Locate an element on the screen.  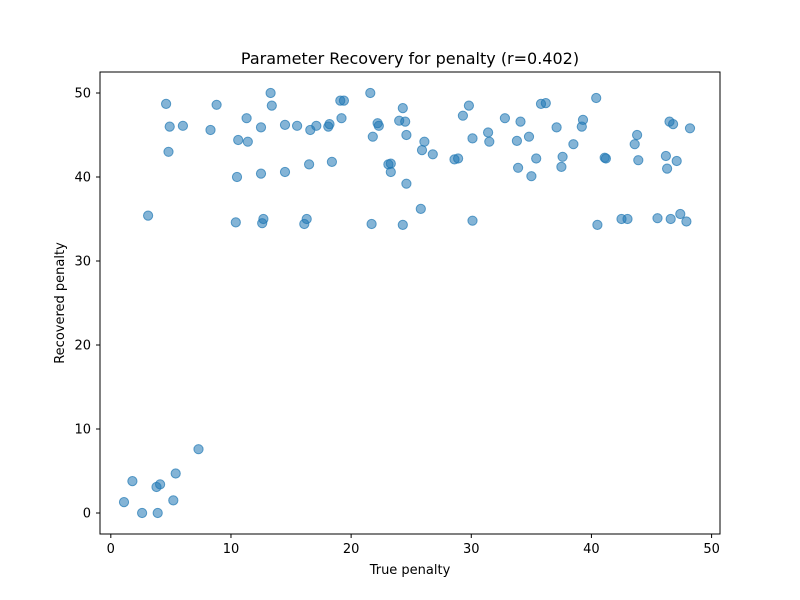
y-tick-label: 10 is located at coordinates (82, 430).